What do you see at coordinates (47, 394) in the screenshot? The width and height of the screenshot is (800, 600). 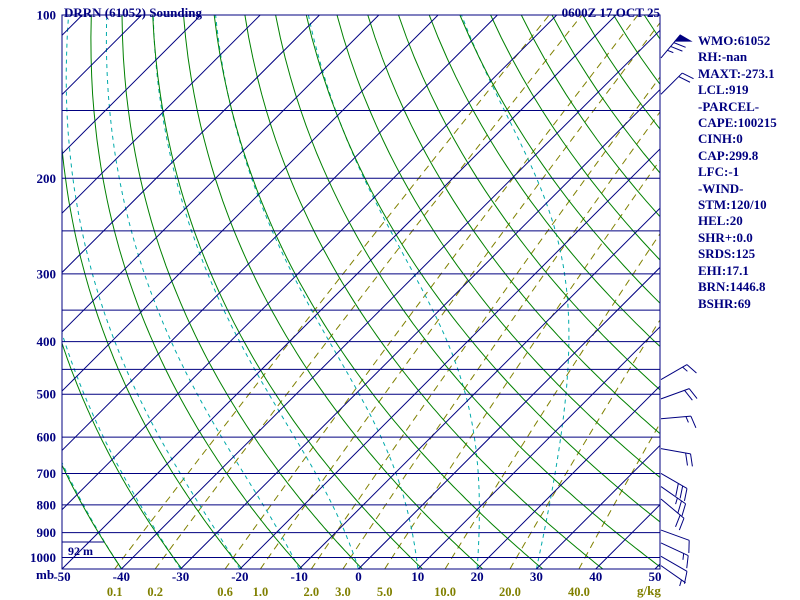 I see `pressure-label: 500` at bounding box center [47, 394].